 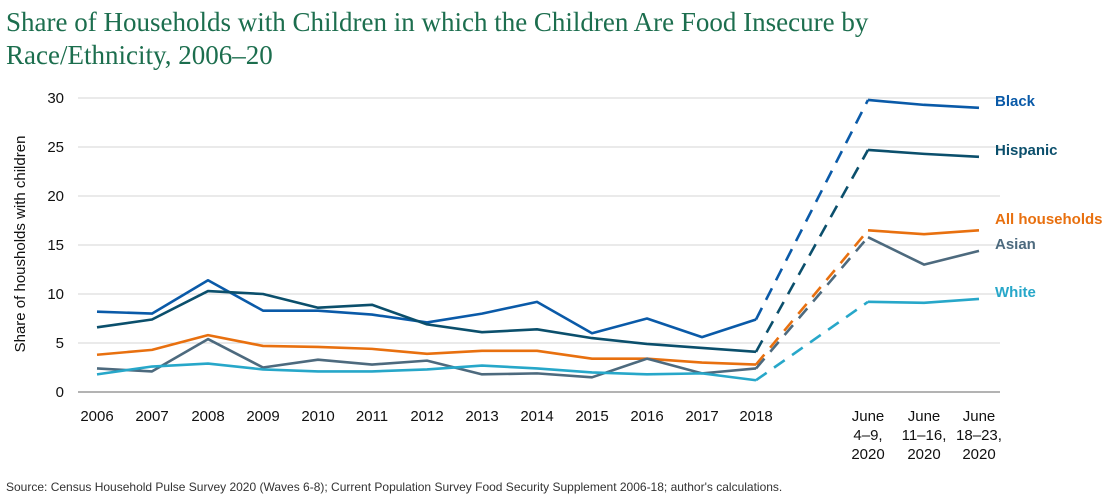 I want to click on x-tick-label: 2006, so click(x=96, y=416).